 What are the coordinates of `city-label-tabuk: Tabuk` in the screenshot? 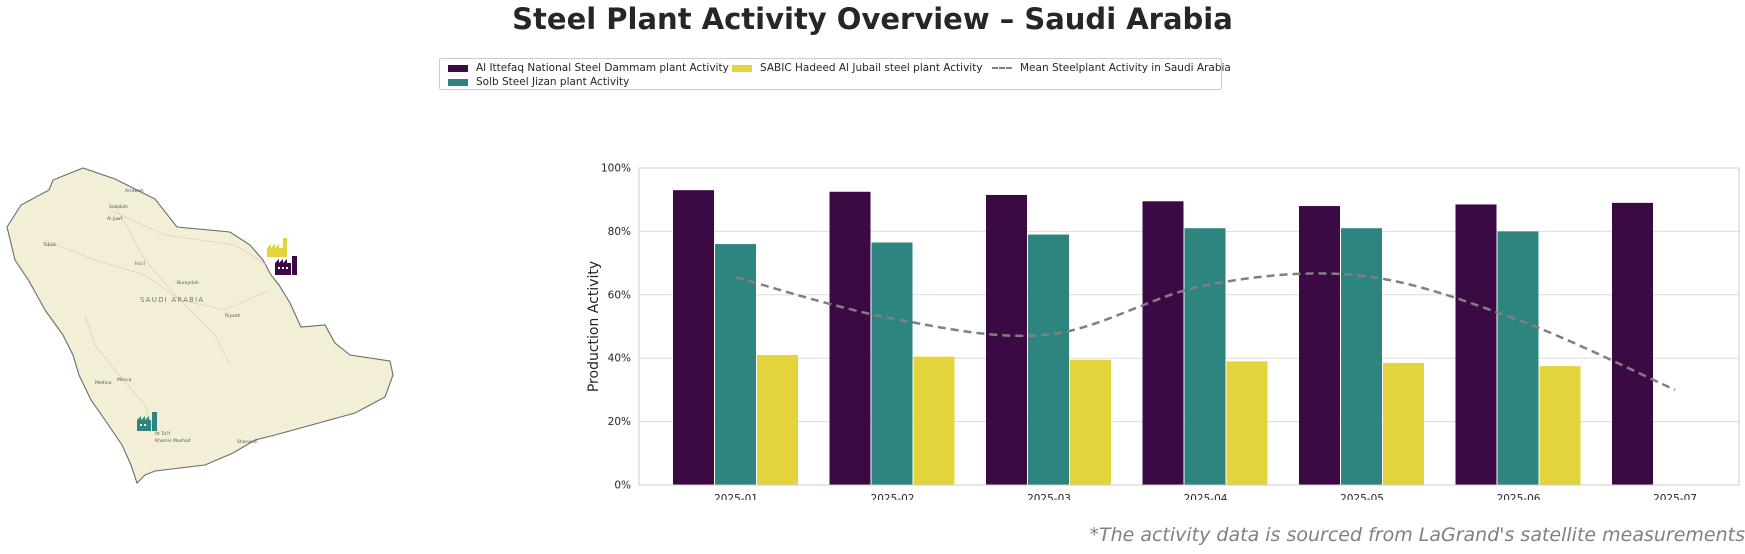 It's located at (49, 245).